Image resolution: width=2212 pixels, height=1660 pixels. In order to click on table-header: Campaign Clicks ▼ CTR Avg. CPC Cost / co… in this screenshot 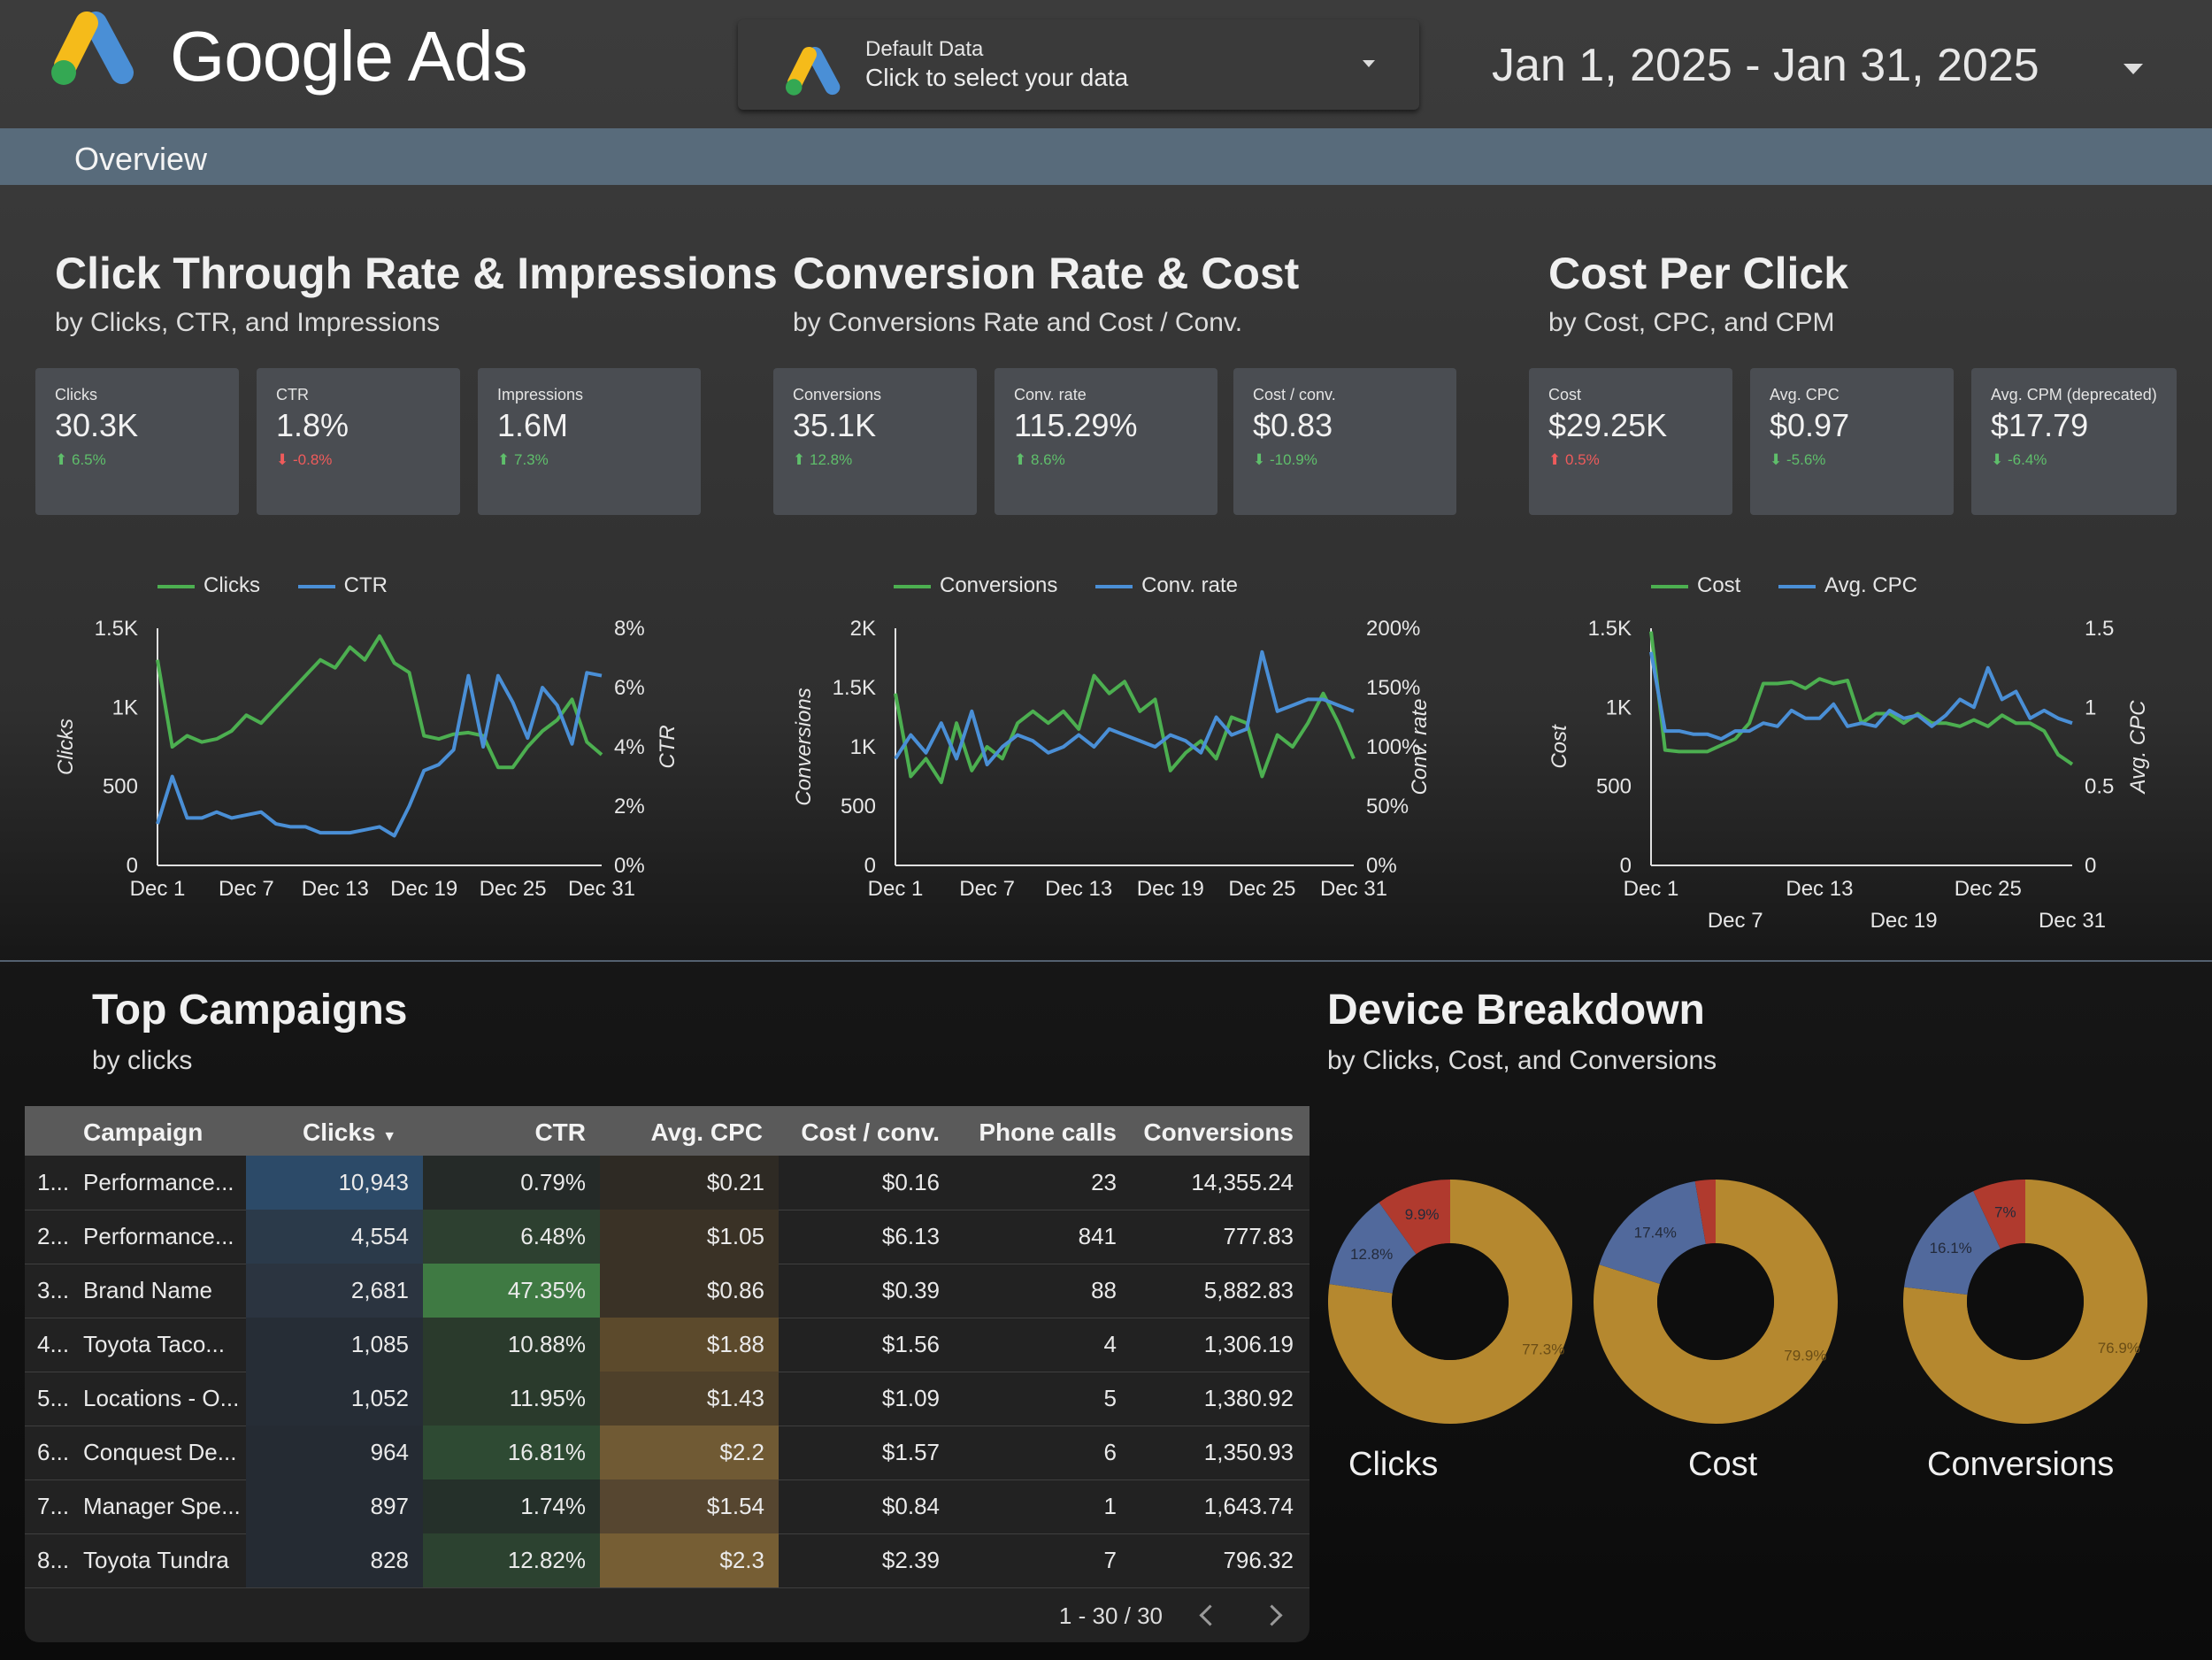, I will do `click(668, 1131)`.